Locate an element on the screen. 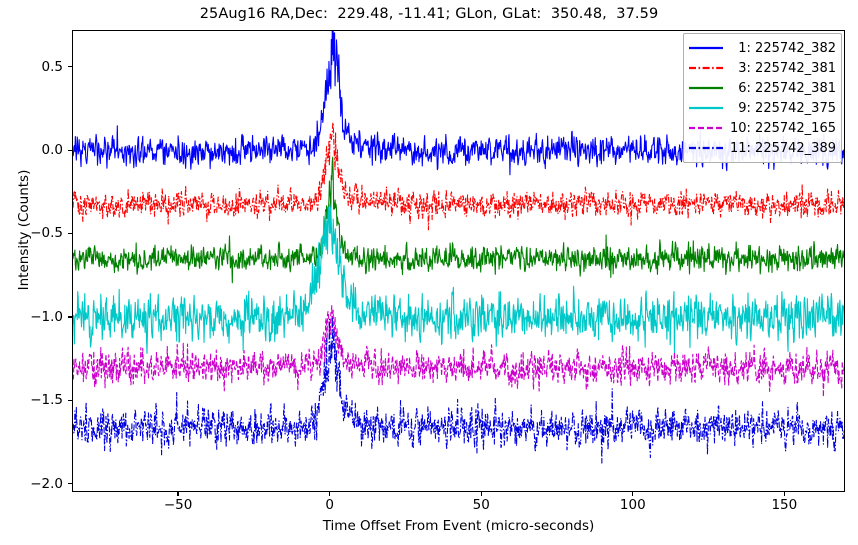 The height and width of the screenshot is (545, 858). legend-item-label: 9: 225742_375 is located at coordinates (787, 108).